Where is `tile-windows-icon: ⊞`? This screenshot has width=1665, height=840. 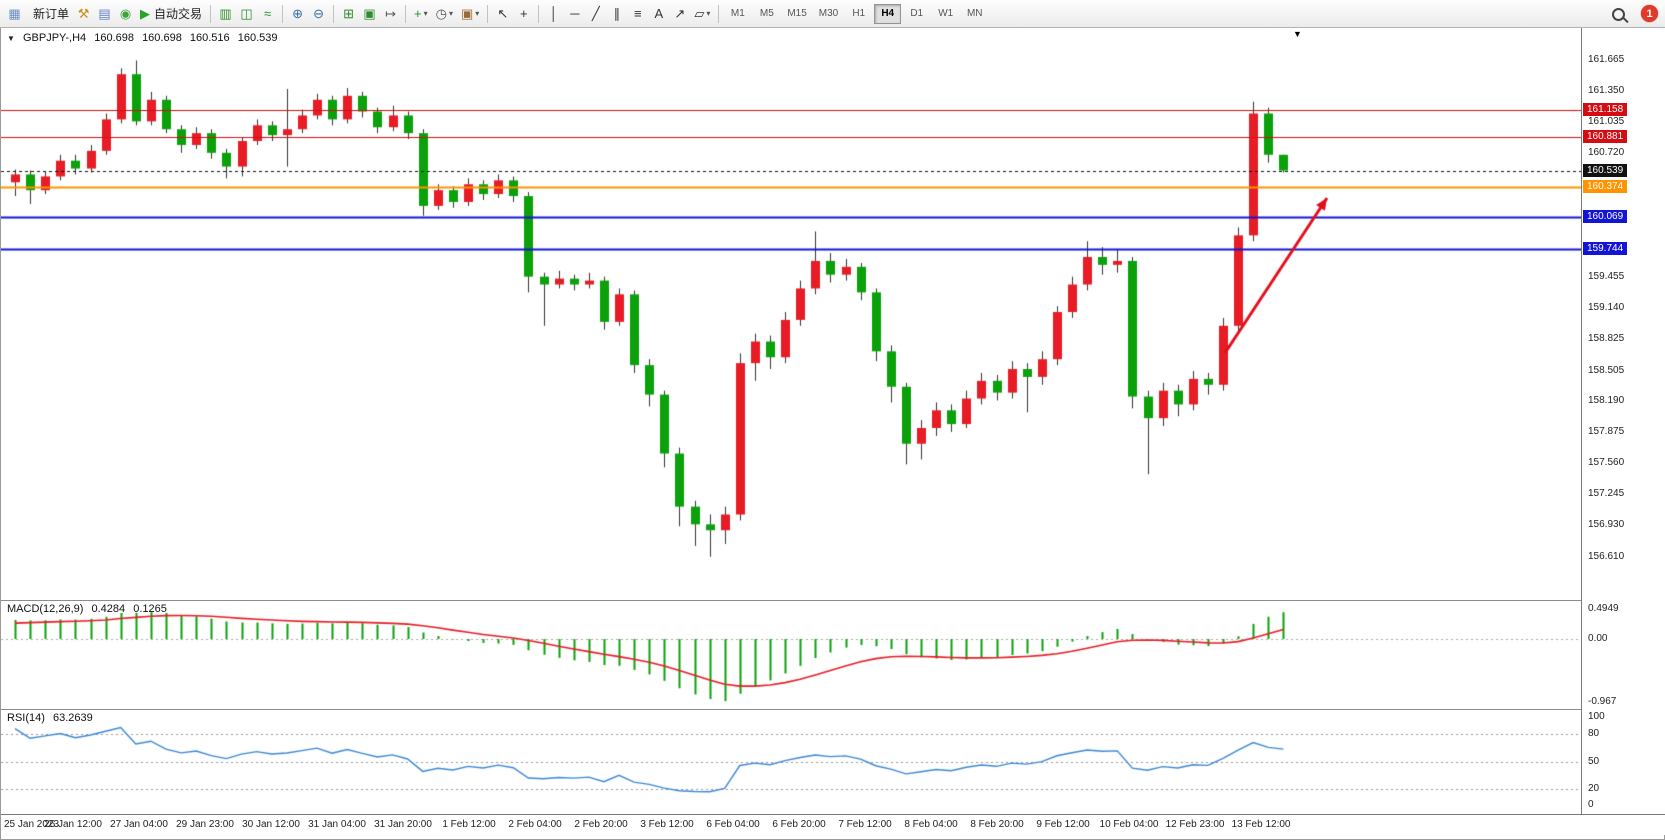
tile-windows-icon: ⊞ is located at coordinates (348, 14).